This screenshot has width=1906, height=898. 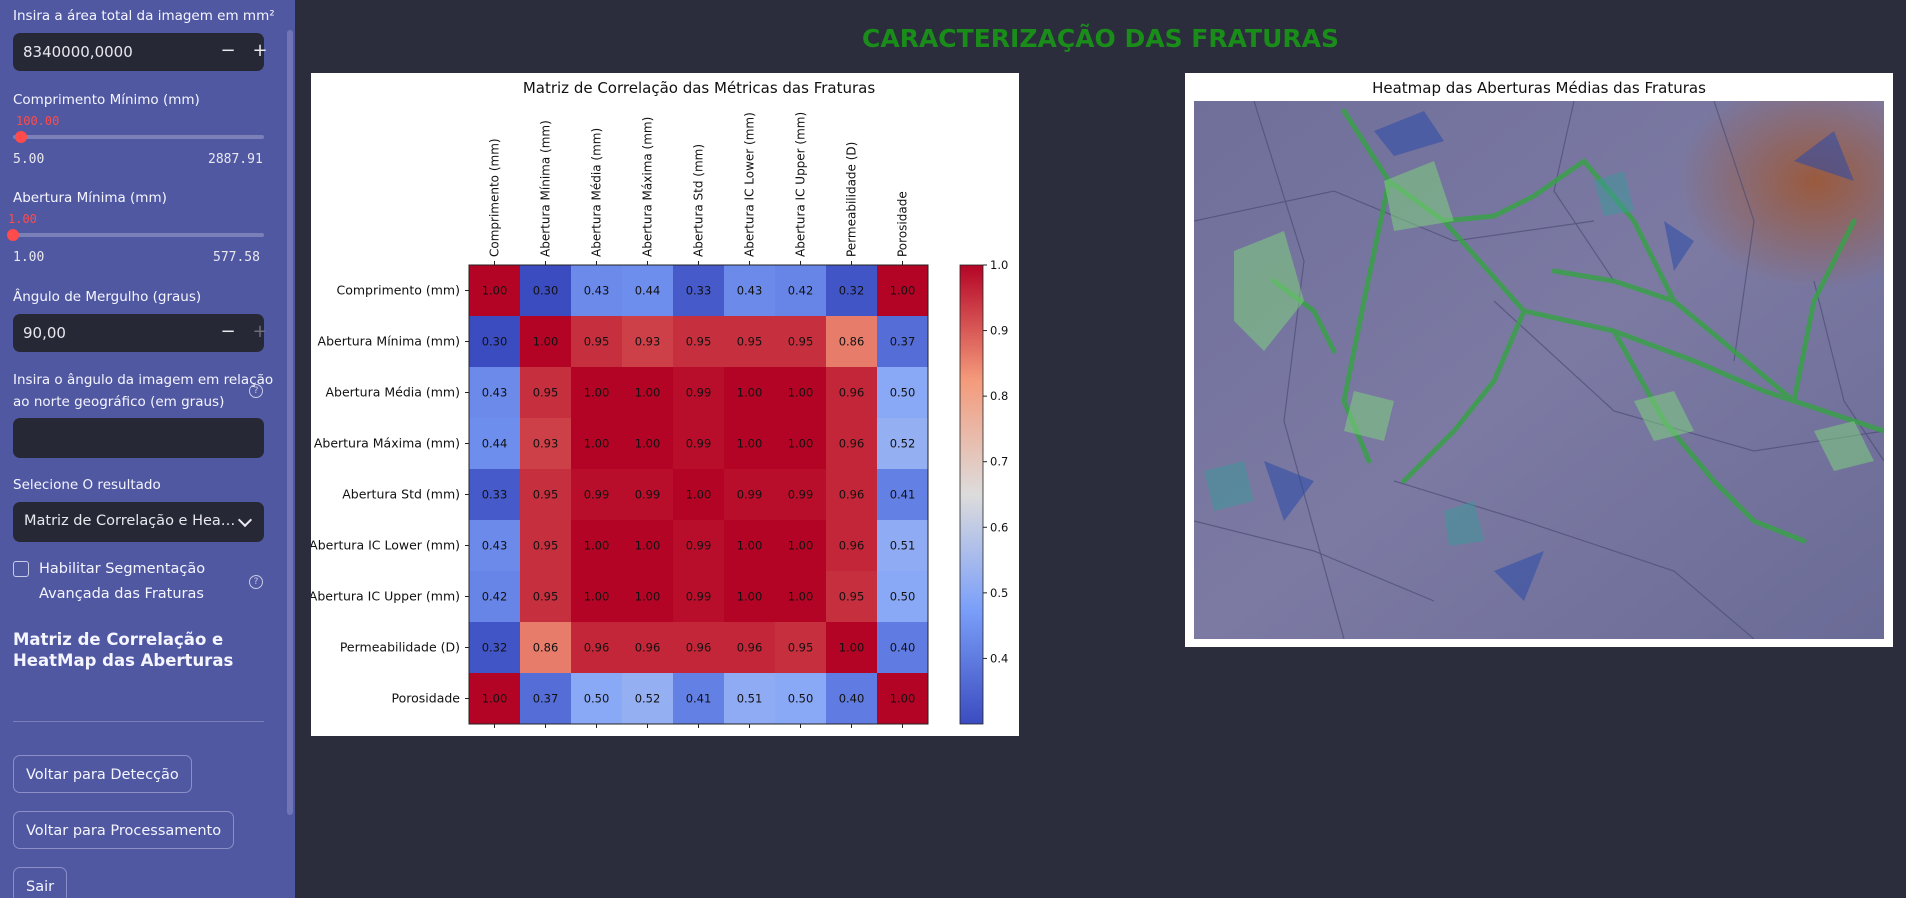 What do you see at coordinates (143, 380) in the screenshot?
I see `north-label-line1: Insira o ângulo da imagem em relação` at bounding box center [143, 380].